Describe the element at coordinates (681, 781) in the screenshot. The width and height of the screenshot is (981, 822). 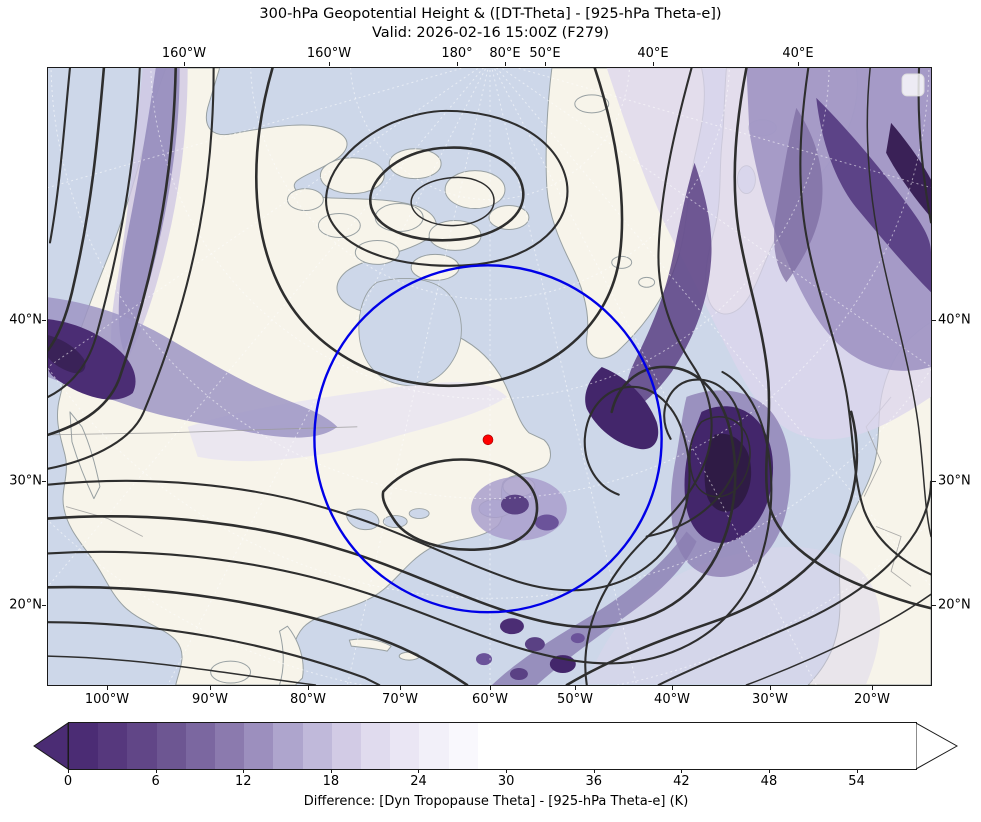
I see `colorbar-tick-label: 42` at that location.